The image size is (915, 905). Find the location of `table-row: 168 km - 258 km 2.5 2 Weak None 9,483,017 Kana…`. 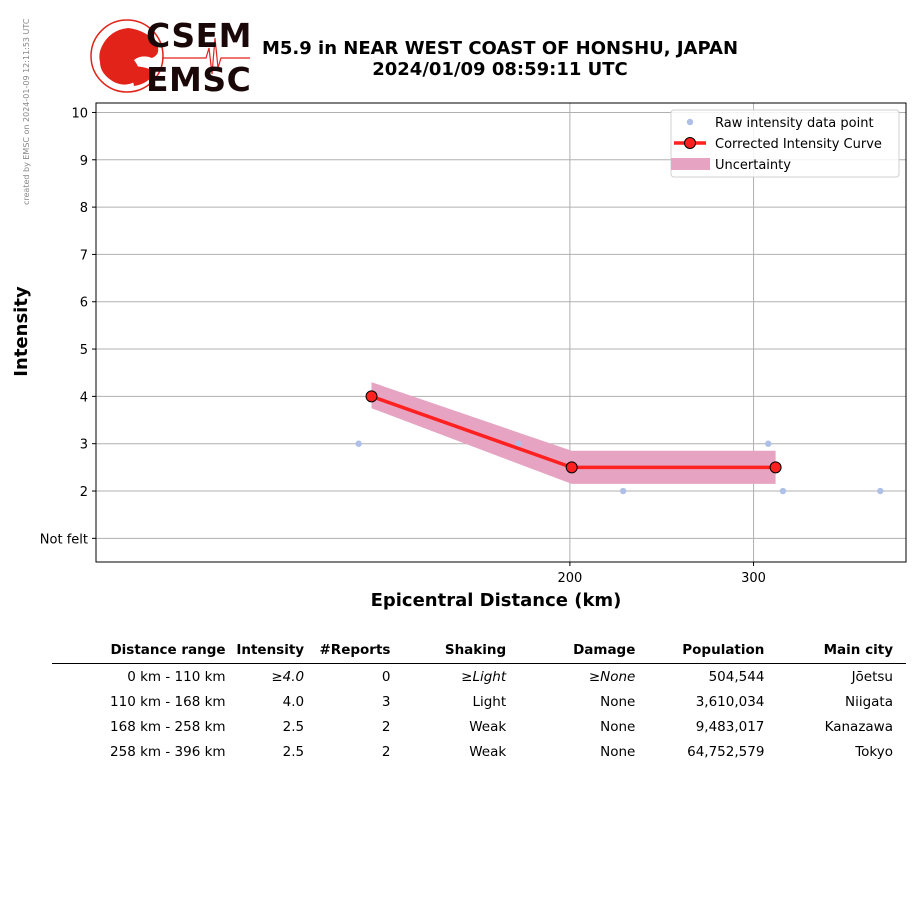

table-row: 168 km - 258 km 2.5 2 Weak None 9,483,017 Kana… is located at coordinates (479, 726).